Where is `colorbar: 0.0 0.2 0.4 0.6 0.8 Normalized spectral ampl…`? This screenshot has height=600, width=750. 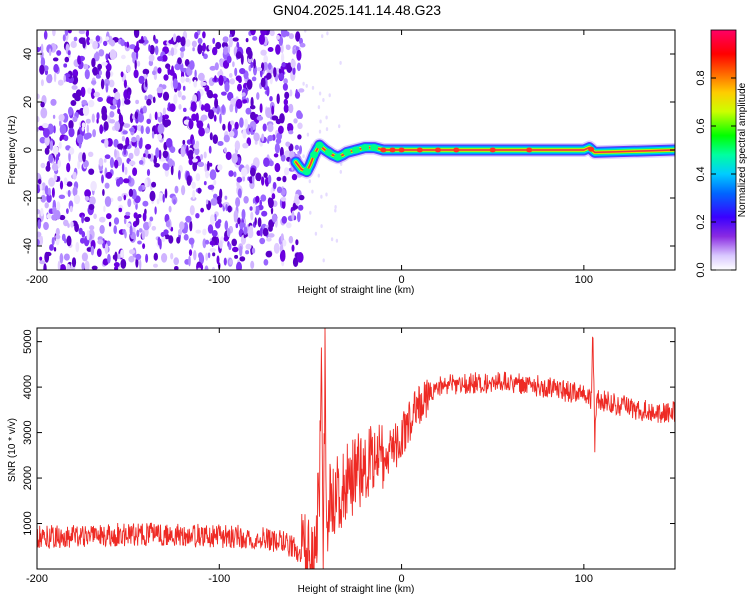
colorbar: 0.0 0.2 0.4 0.6 0.8 Normalized spectral ampl… is located at coordinates (721, 153).